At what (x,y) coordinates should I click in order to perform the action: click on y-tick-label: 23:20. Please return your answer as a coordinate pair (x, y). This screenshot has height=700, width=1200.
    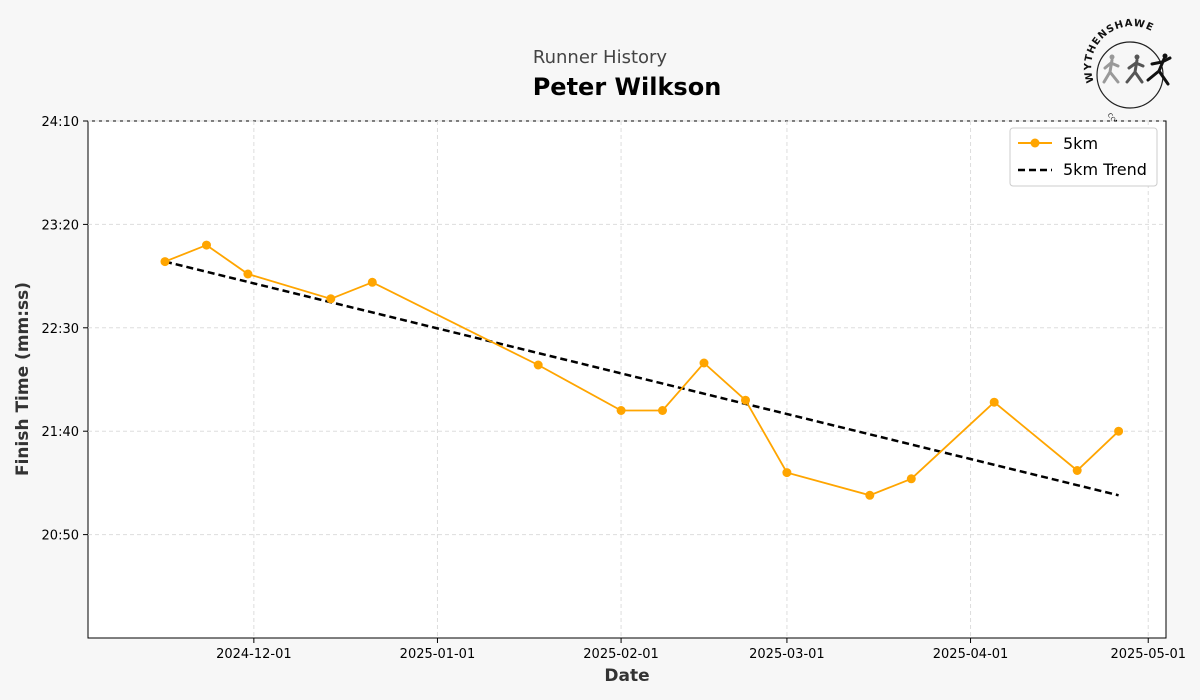
    Looking at the image, I should click on (60, 225).